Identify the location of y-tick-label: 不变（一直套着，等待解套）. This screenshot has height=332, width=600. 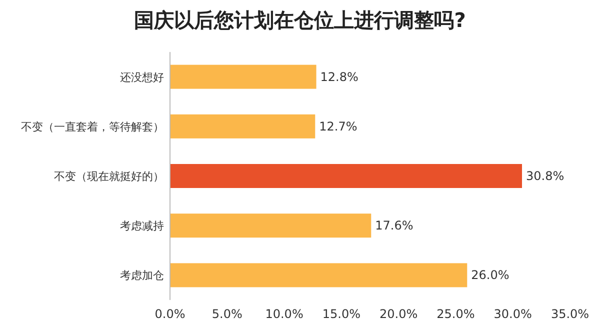
(92, 127).